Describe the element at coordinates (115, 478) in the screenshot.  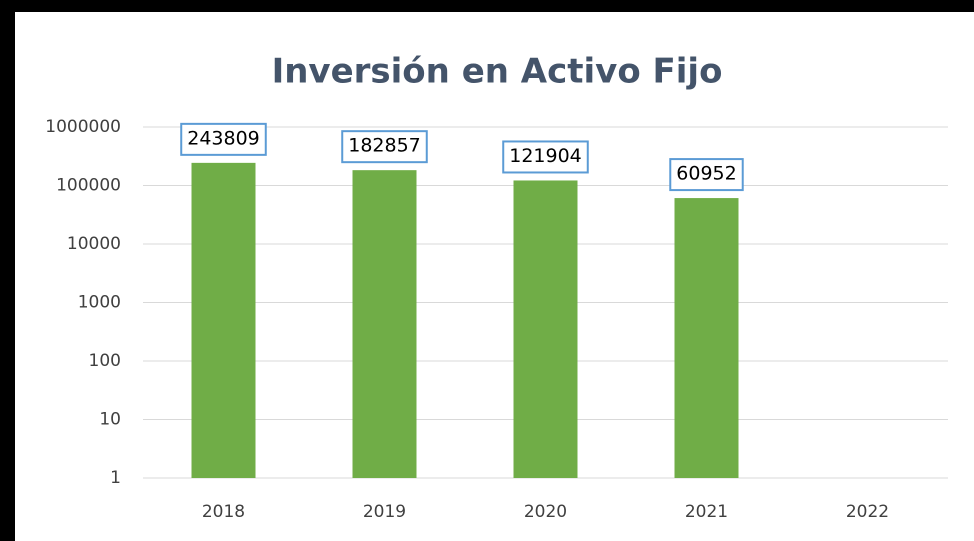
I see `y-tick-label: 1` at that location.